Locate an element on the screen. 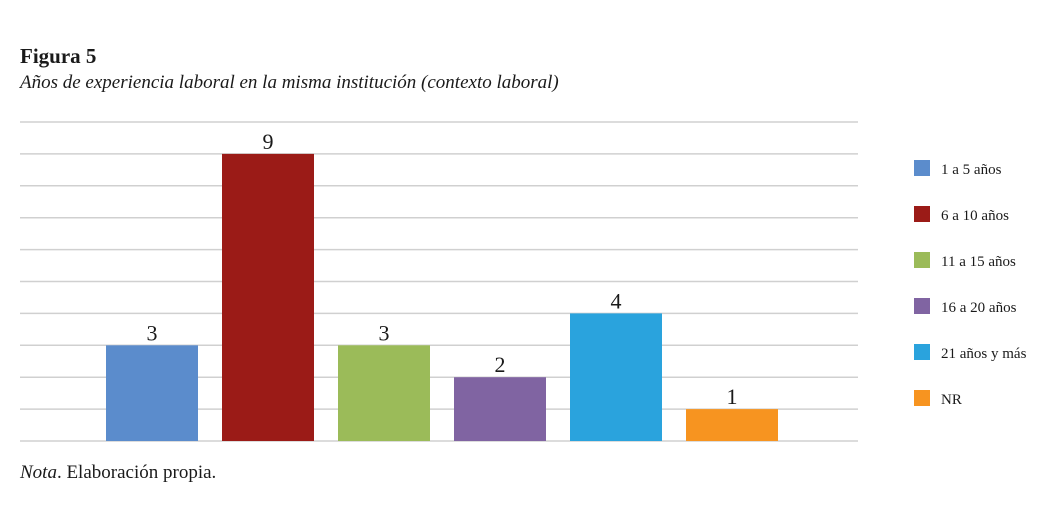 The width and height of the screenshot is (1050, 520). bar-value-label-5: 4 is located at coordinates (616, 300).